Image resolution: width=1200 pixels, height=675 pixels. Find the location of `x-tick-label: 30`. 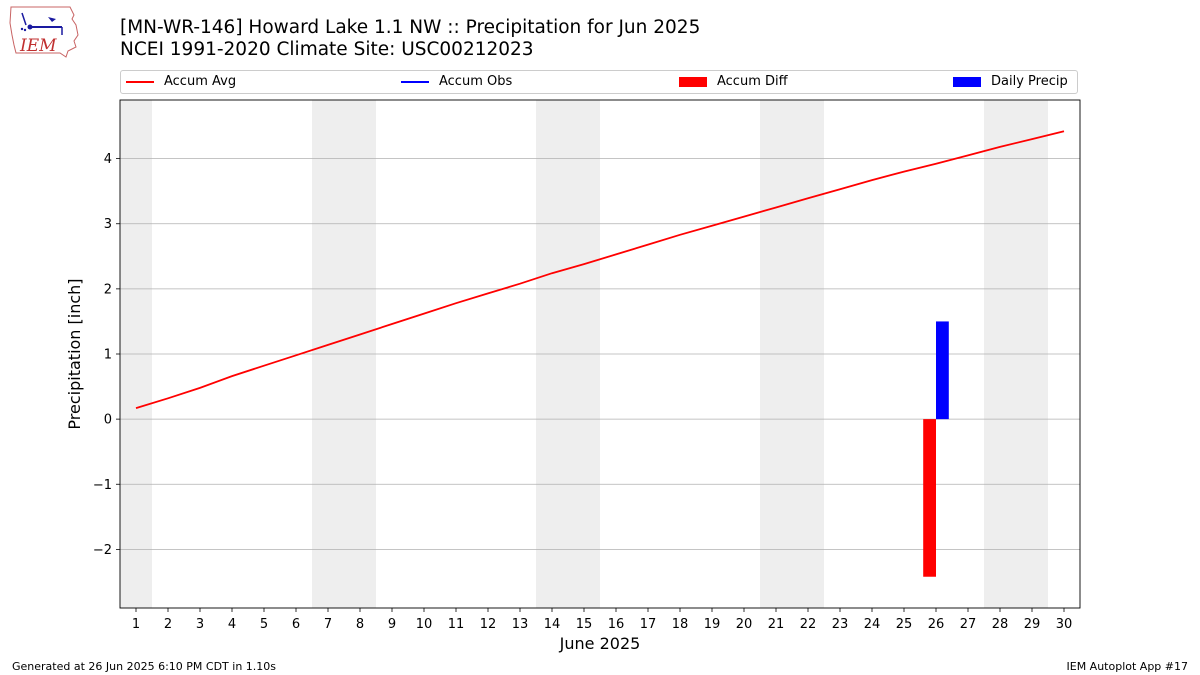

x-tick-label: 30 is located at coordinates (1064, 624).